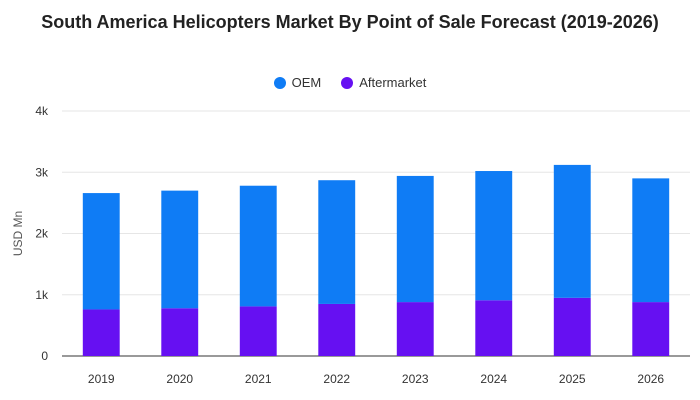  Describe the element at coordinates (415, 329) in the screenshot. I see `bar-aftermarket-2023` at that location.